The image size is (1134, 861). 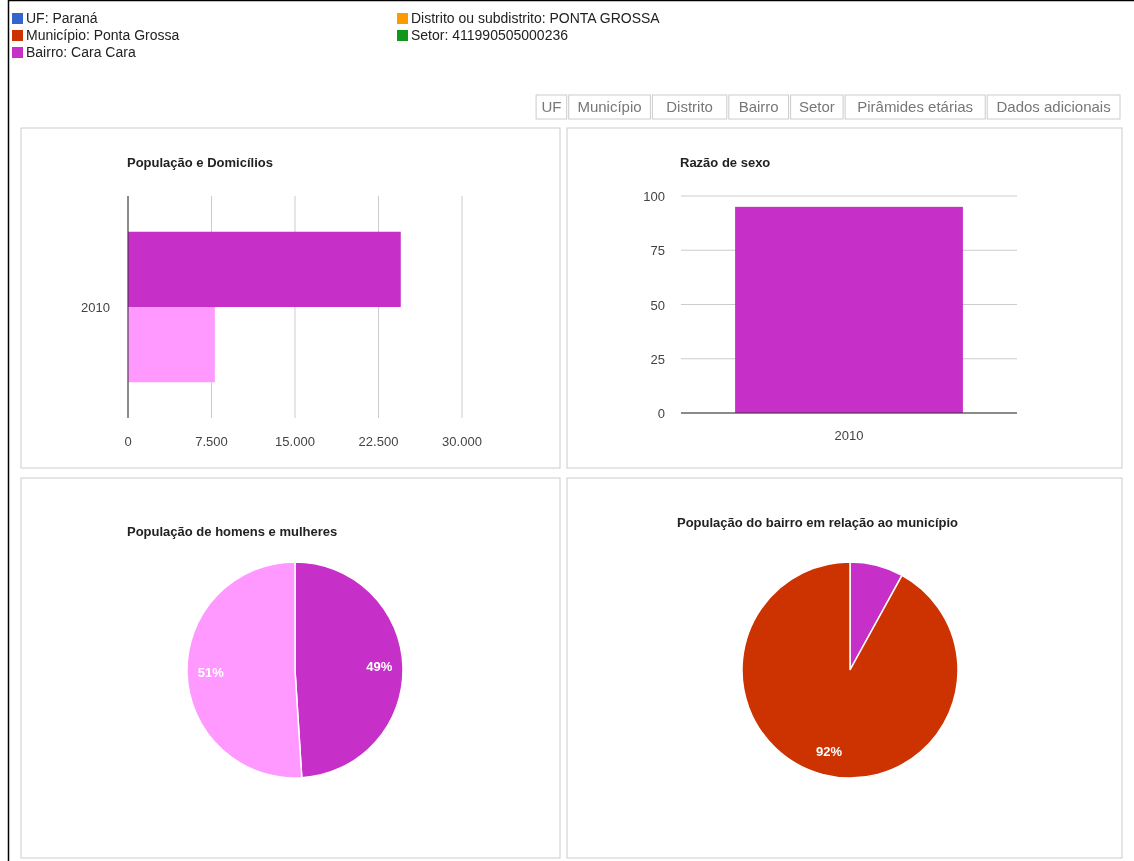 What do you see at coordinates (817, 107) in the screenshot?
I see `tab-button: Setor` at bounding box center [817, 107].